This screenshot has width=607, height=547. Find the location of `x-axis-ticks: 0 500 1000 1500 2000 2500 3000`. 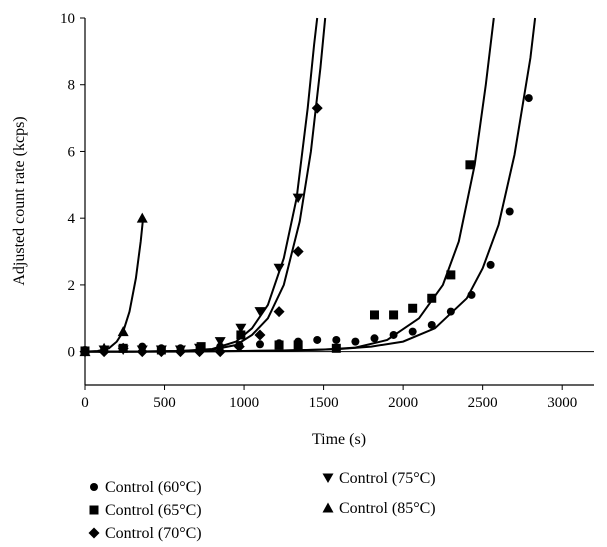

x-axis-ticks: 0 500 1000 1500 2000 2500 3000 is located at coordinates (329, 398).